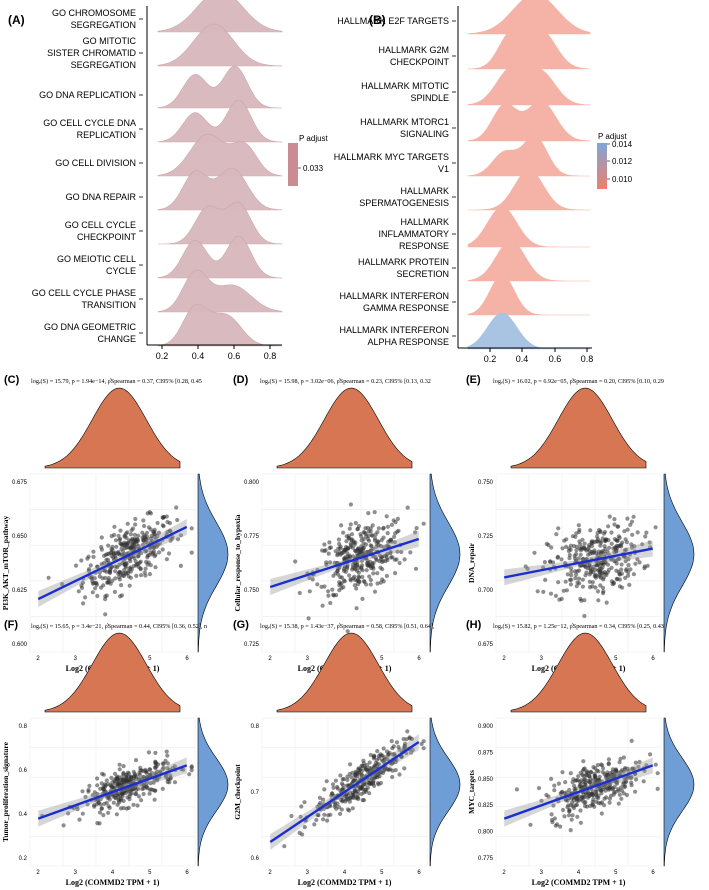 The image size is (709, 890). I want to click on regression-line, so click(112, 563).